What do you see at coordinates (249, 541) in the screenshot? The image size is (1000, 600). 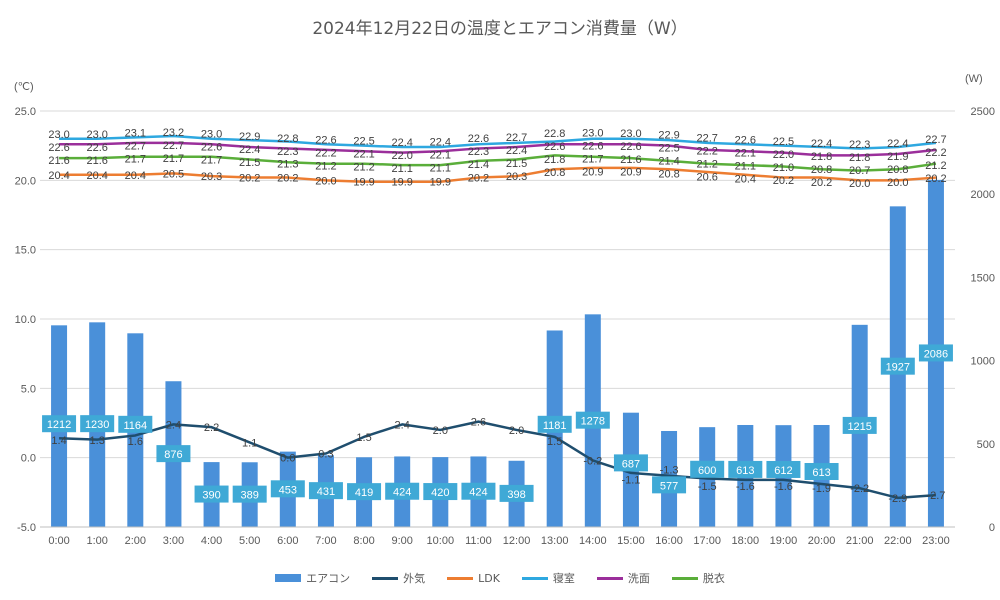 I see `x-tick-label: 5:00` at bounding box center [249, 541].